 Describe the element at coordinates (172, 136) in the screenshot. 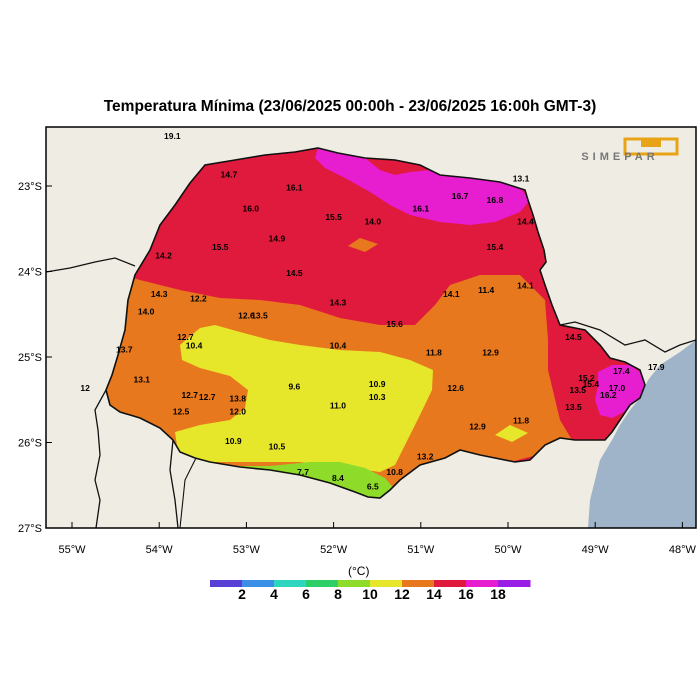

I see `station-value: 19.1` at that location.